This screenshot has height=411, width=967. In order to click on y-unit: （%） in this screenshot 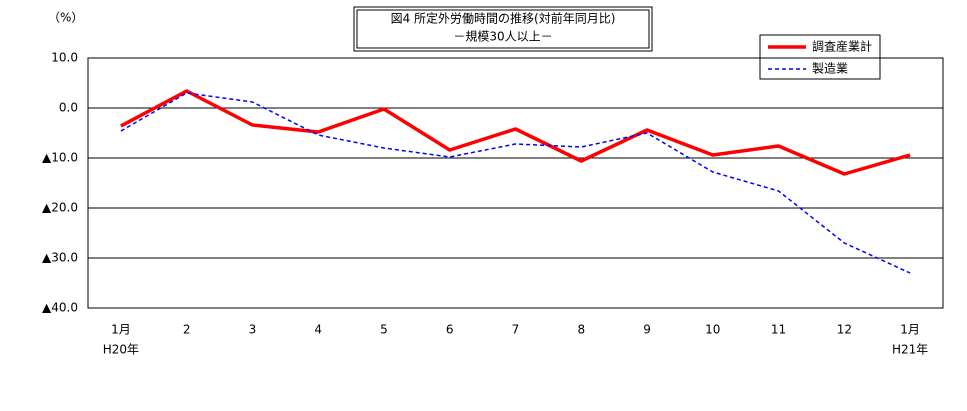, I will do `click(65, 18)`.